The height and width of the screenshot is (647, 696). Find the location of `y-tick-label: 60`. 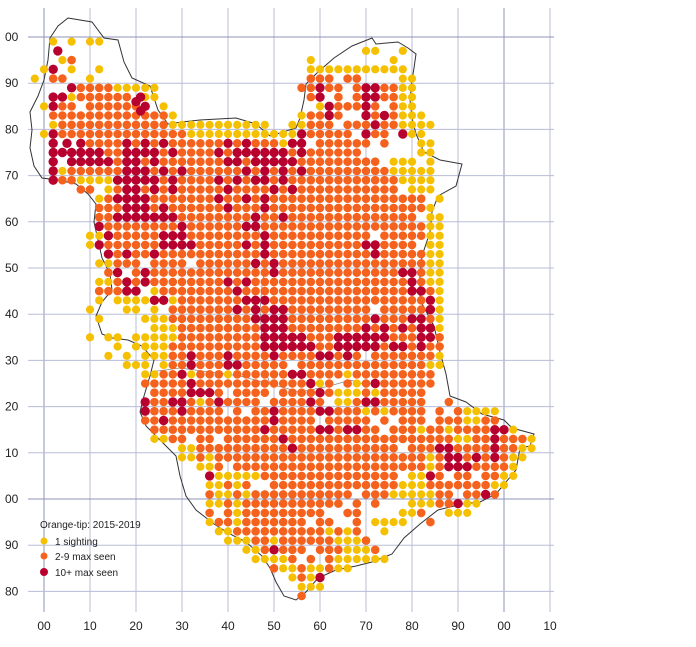

y-tick-label: 60 is located at coordinates (12, 222).